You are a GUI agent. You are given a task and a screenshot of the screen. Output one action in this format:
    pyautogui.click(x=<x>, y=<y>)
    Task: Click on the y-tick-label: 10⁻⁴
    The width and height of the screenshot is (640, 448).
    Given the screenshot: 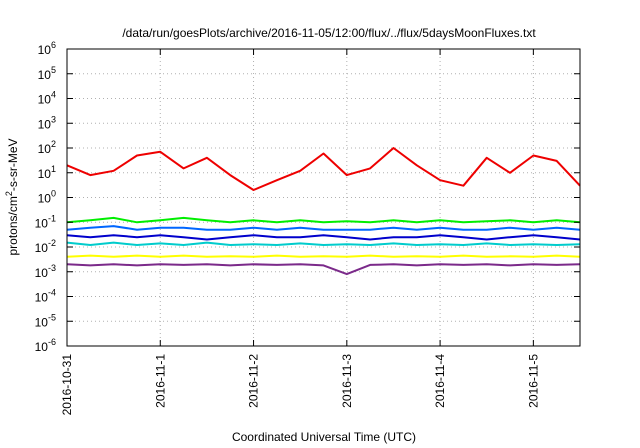 What is the action you would take?
    pyautogui.click(x=45, y=296)
    